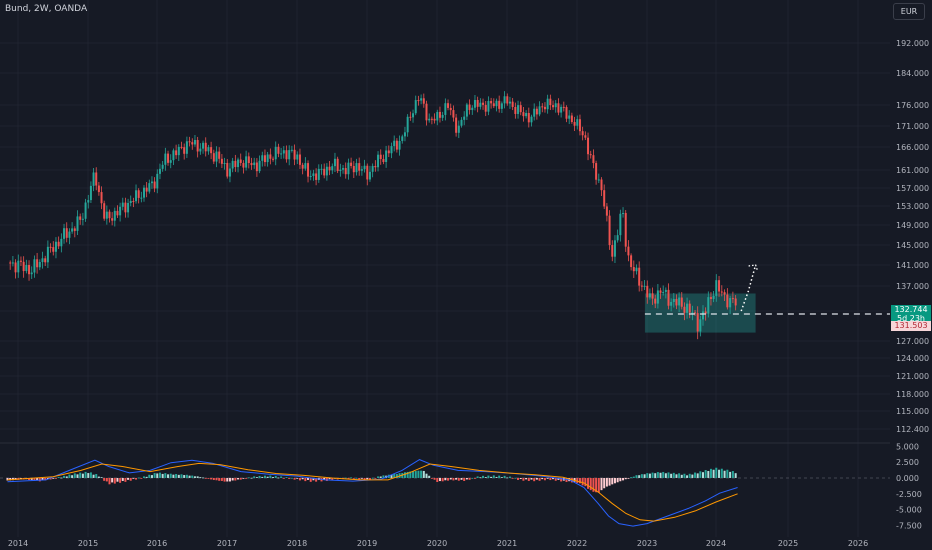 The image size is (932, 550). What do you see at coordinates (912, 245) in the screenshot?
I see `price-tick-label: 145.000` at bounding box center [912, 245].